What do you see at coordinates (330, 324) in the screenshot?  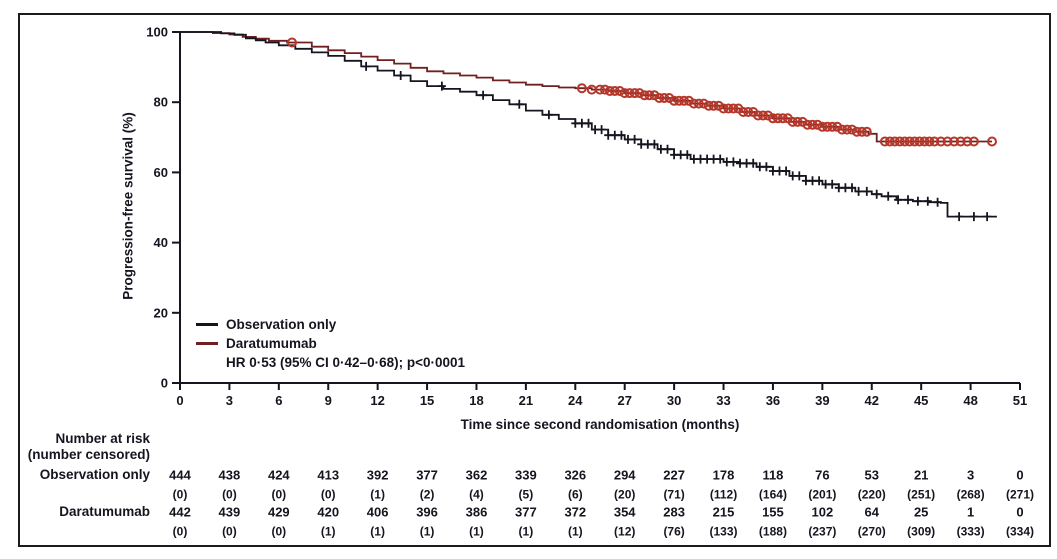 I see `legend-entry-observation: Observation only` at bounding box center [330, 324].